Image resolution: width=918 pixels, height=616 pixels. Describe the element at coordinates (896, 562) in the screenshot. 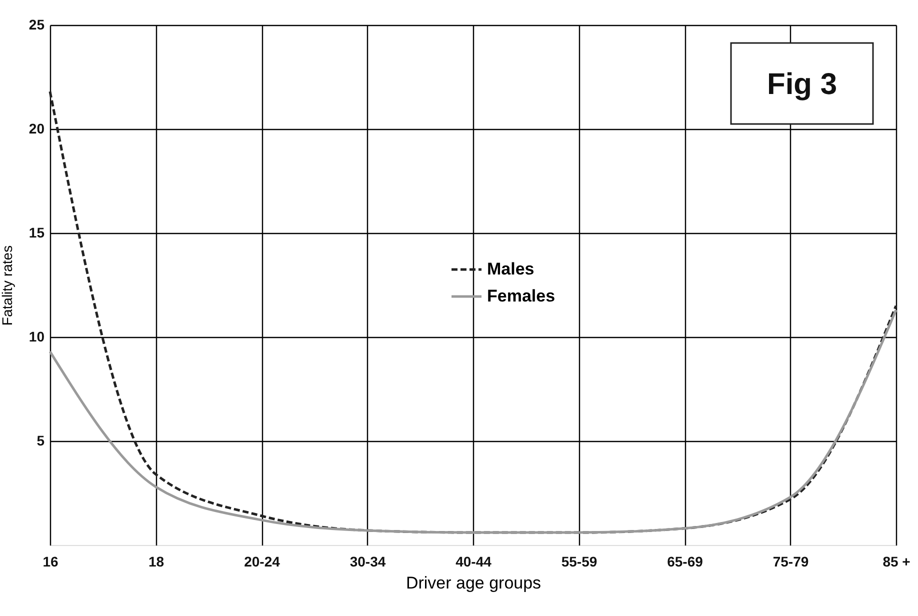

I see `x-tick-label: 85 +` at that location.